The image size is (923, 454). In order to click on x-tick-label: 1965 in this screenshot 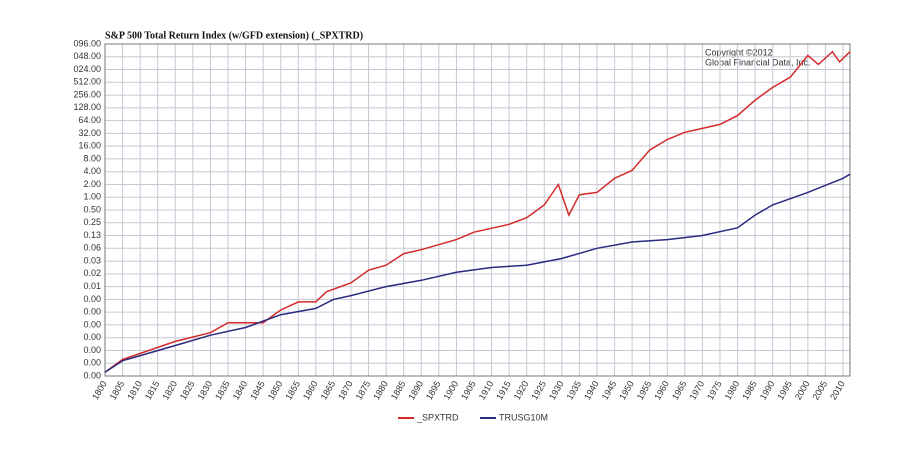, I will do `click(679, 390)`.